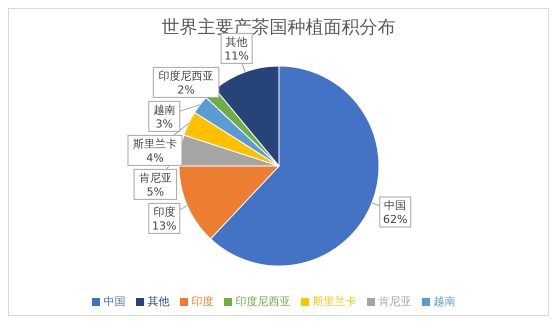 The width and height of the screenshot is (555, 324). What do you see at coordinates (236, 55) in the screenshot?
I see `data-label: 11%` at bounding box center [236, 55].